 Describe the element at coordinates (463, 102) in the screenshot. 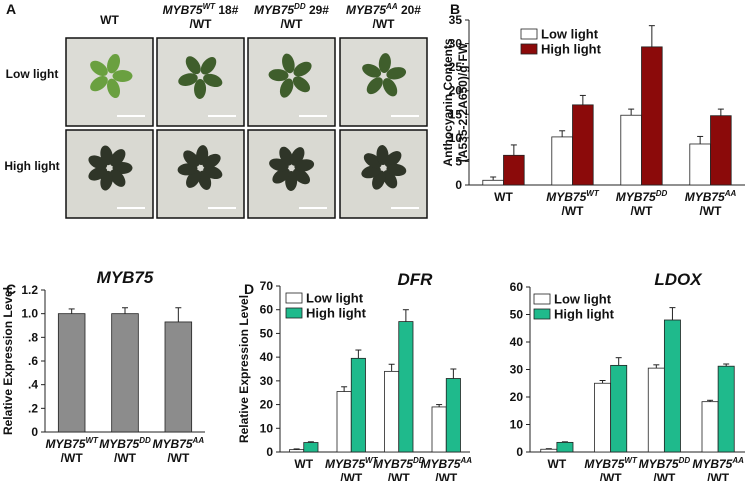

I see `y-axis-label: (A535-2.2A650)/g·FW` at that location.